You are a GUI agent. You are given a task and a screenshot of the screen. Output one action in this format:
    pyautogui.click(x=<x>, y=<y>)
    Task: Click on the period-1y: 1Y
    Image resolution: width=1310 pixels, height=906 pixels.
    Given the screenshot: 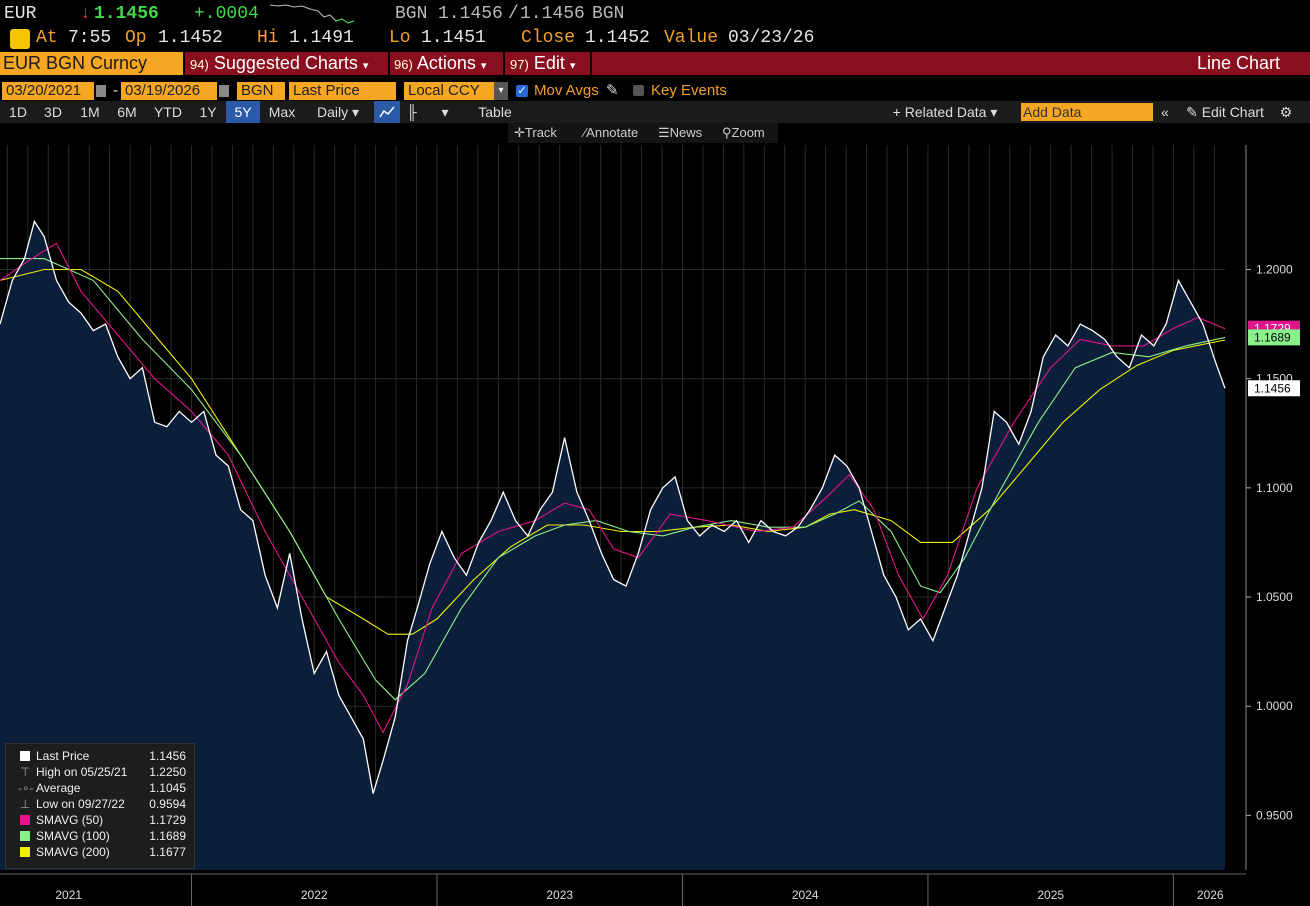 What is the action you would take?
    pyautogui.click(x=208, y=112)
    